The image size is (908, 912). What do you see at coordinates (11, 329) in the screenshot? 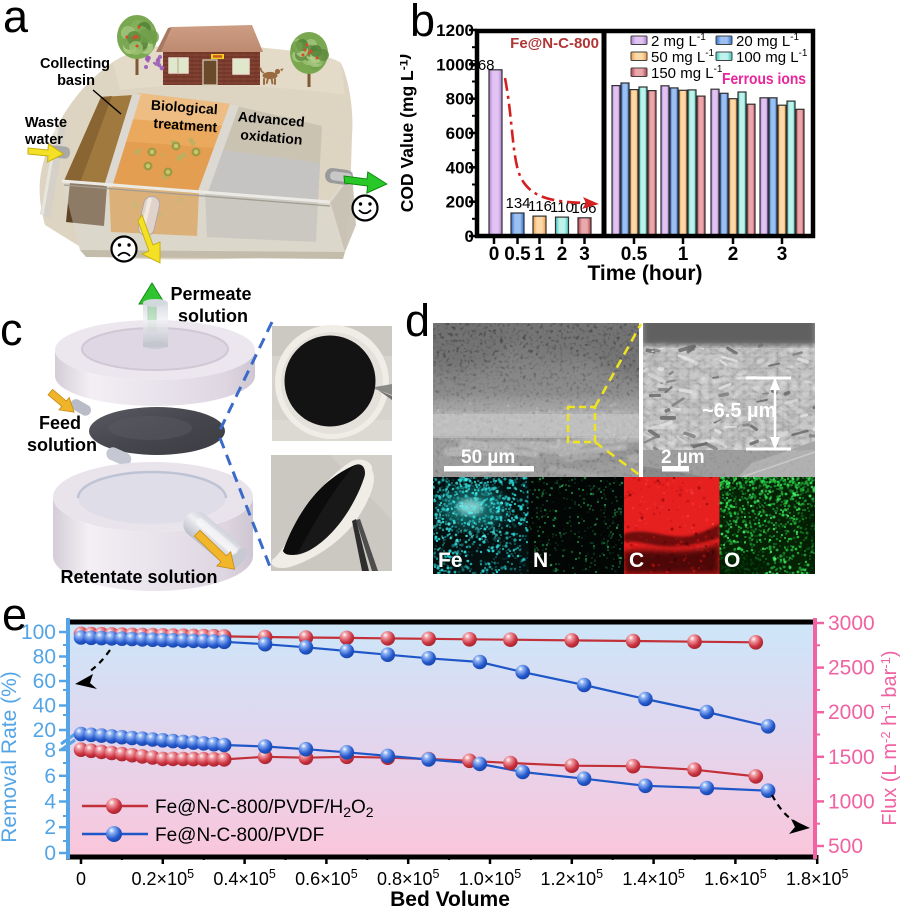
I see `svg-text: c` at bounding box center [11, 329].